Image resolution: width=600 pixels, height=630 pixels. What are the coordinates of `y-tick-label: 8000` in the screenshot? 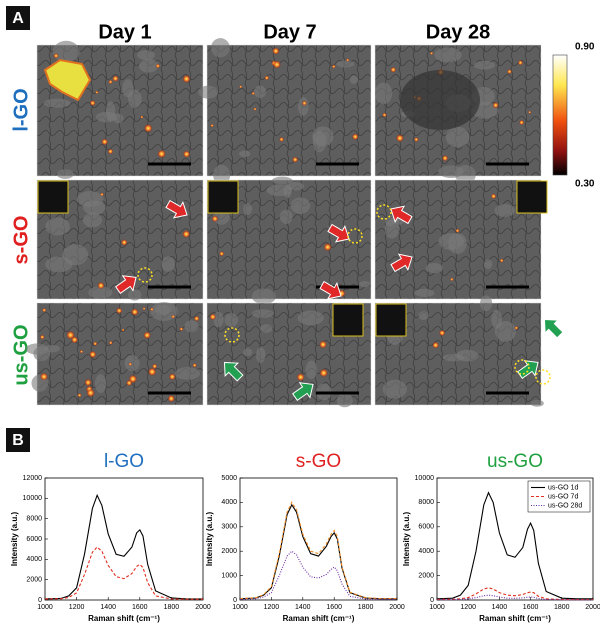 It's located at (34, 519).